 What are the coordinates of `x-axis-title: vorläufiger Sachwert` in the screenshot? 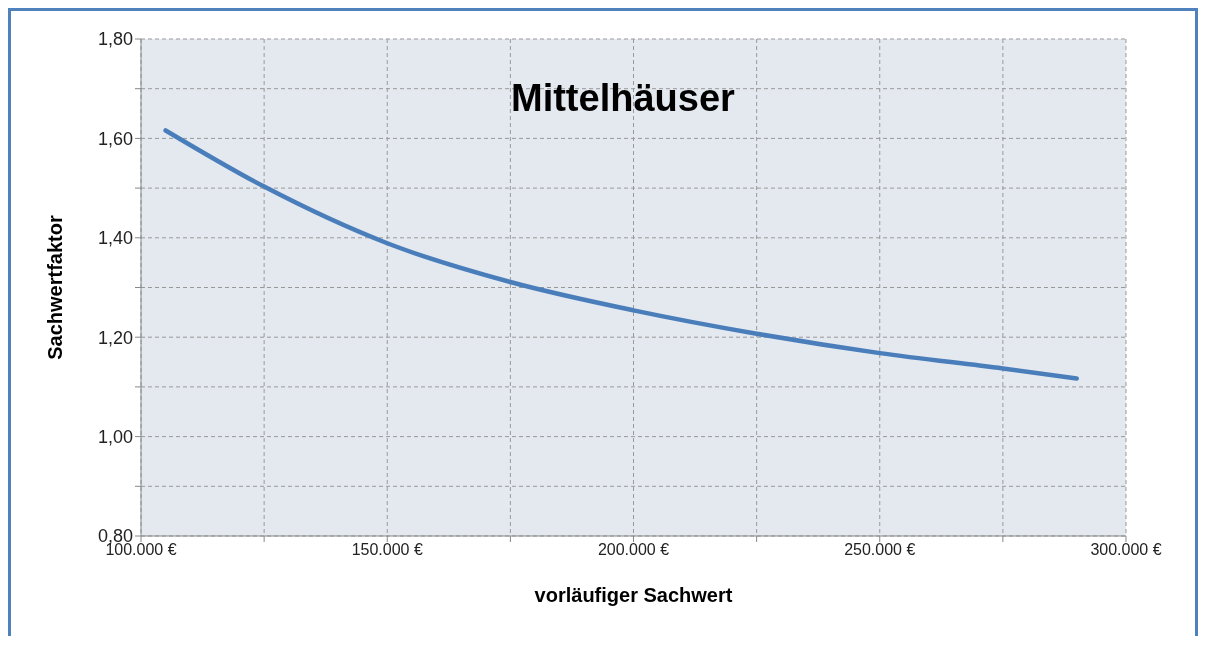 It's located at (633, 595).